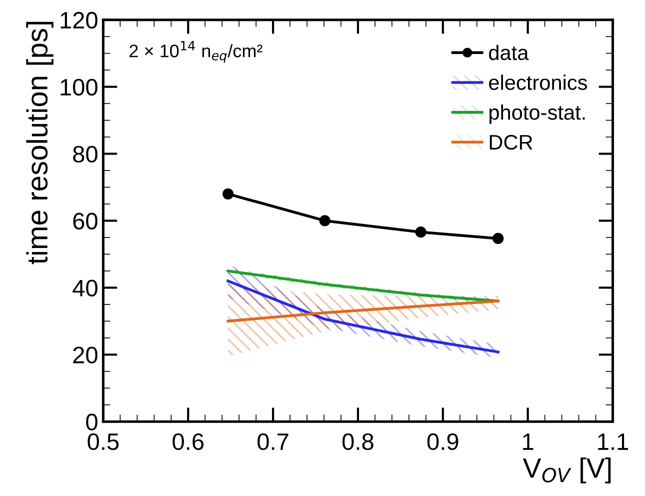  I want to click on x-tick-label: 0.8, so click(358, 441).